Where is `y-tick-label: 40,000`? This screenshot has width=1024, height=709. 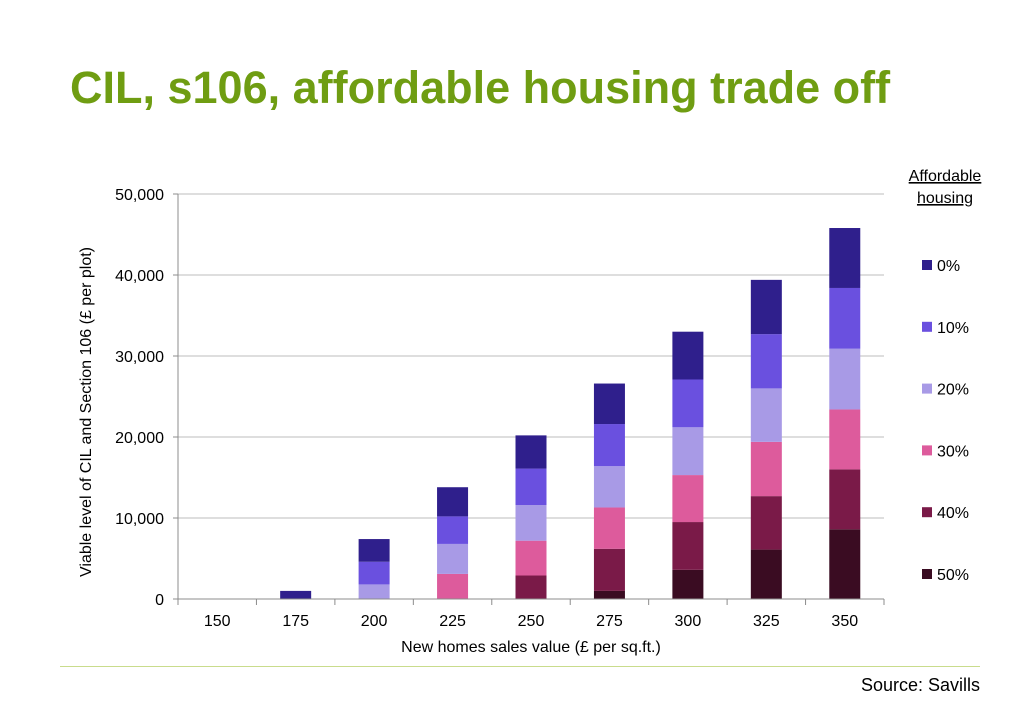
y-tick-label: 40,000 is located at coordinates (139, 276).